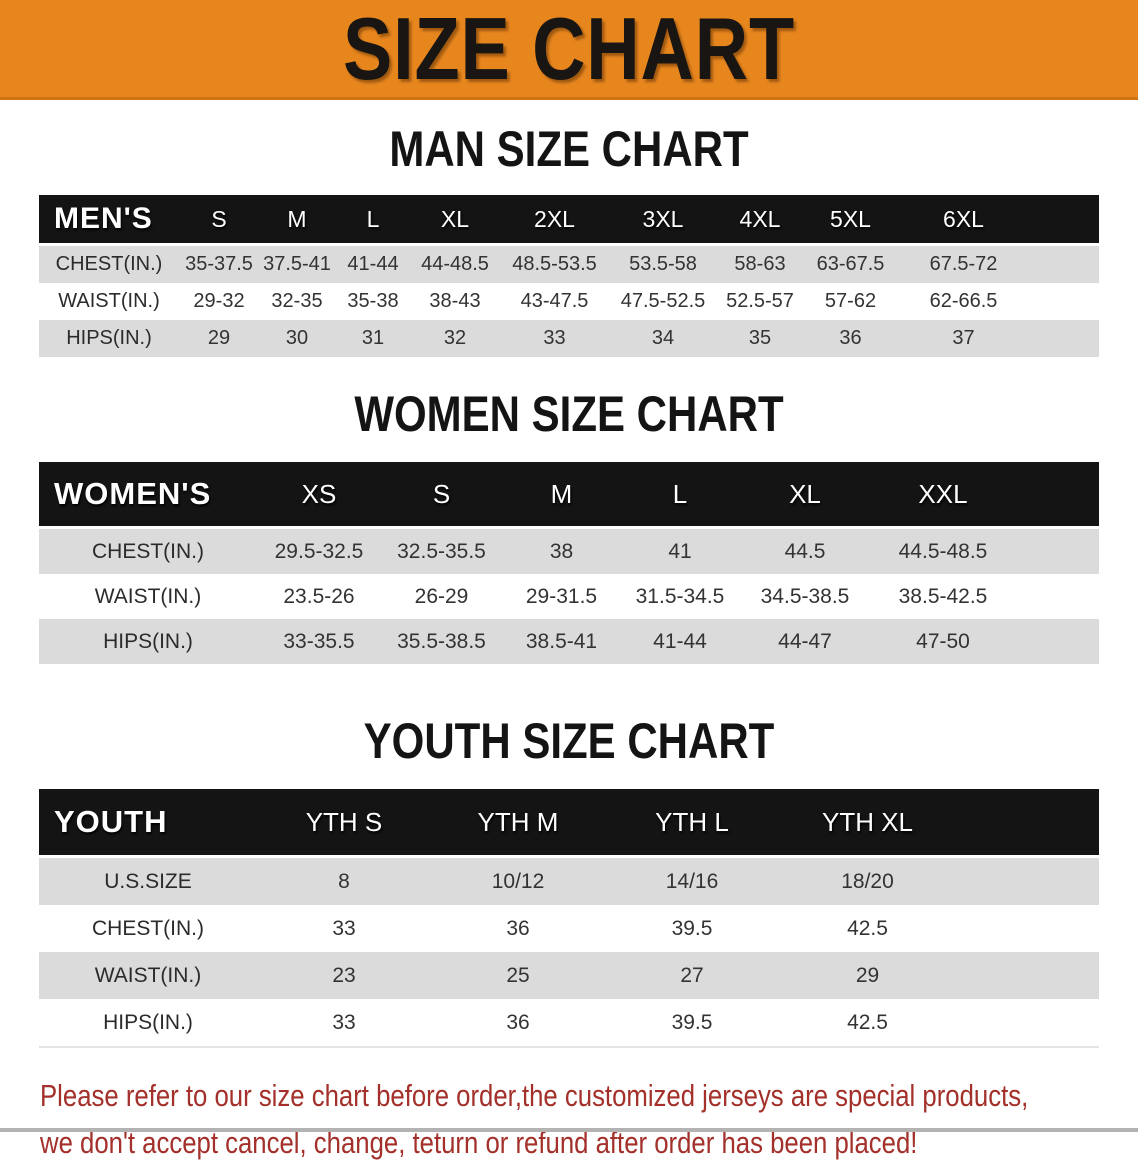 This screenshot has width=1138, height=1166. I want to click on cell-value: 25, so click(518, 975).